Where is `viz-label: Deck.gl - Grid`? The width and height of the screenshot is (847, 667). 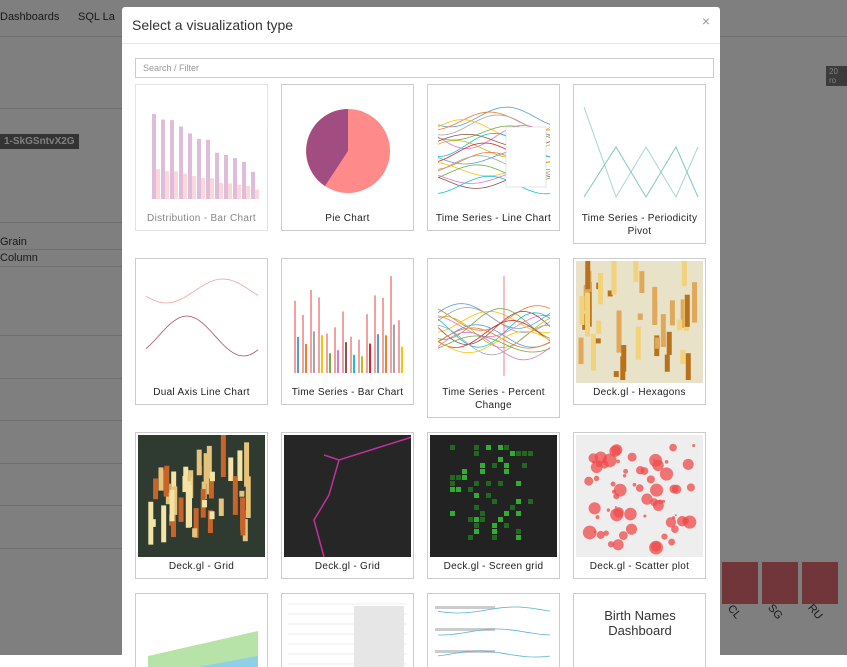
viz-label: Deck.gl - Grid is located at coordinates (347, 566).